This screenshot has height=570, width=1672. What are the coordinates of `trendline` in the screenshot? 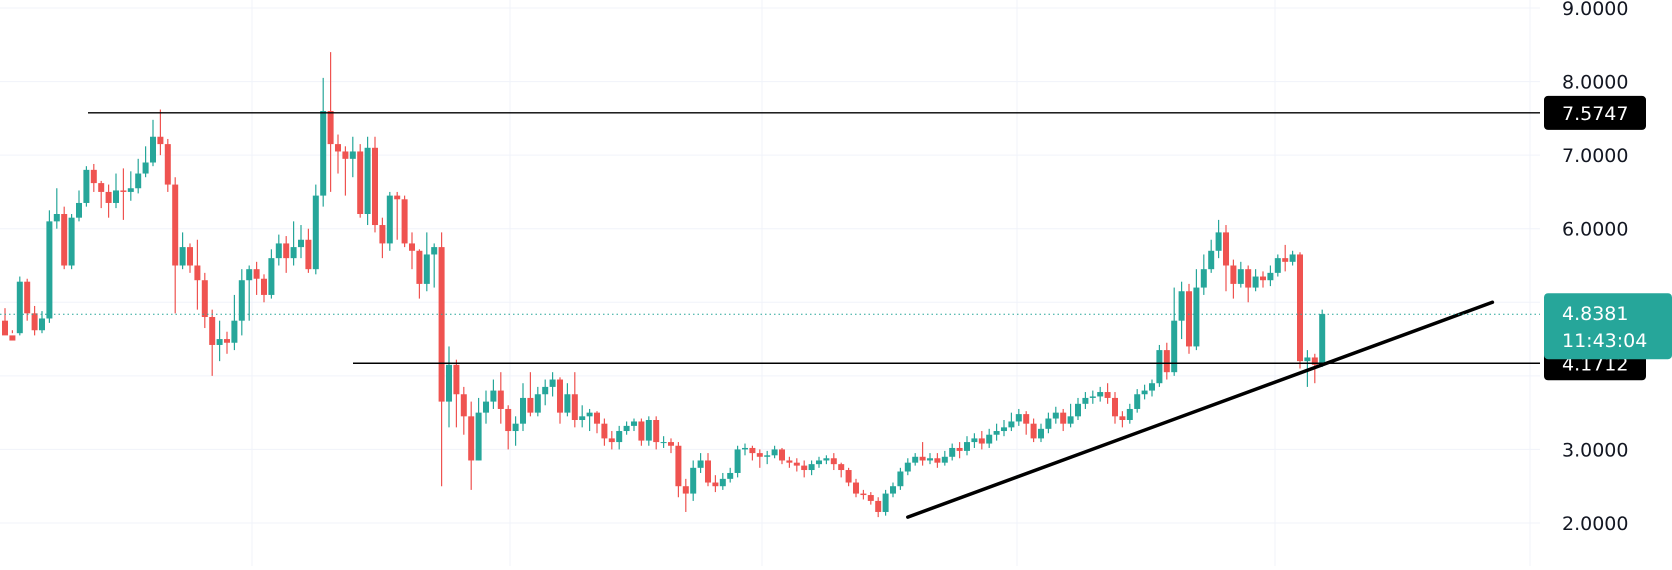 It's located at (1200, 409).